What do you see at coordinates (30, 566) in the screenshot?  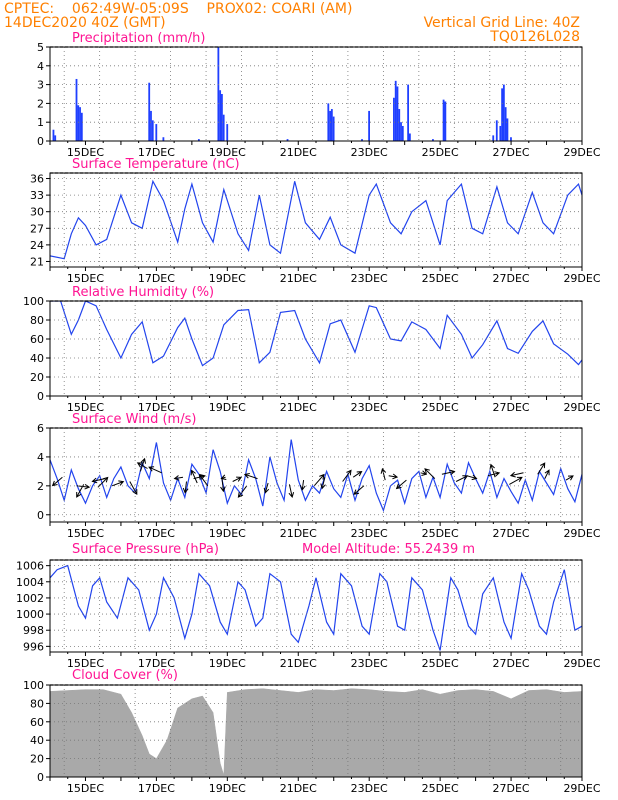 I see `y-tick-label: 1006` at bounding box center [30, 566].